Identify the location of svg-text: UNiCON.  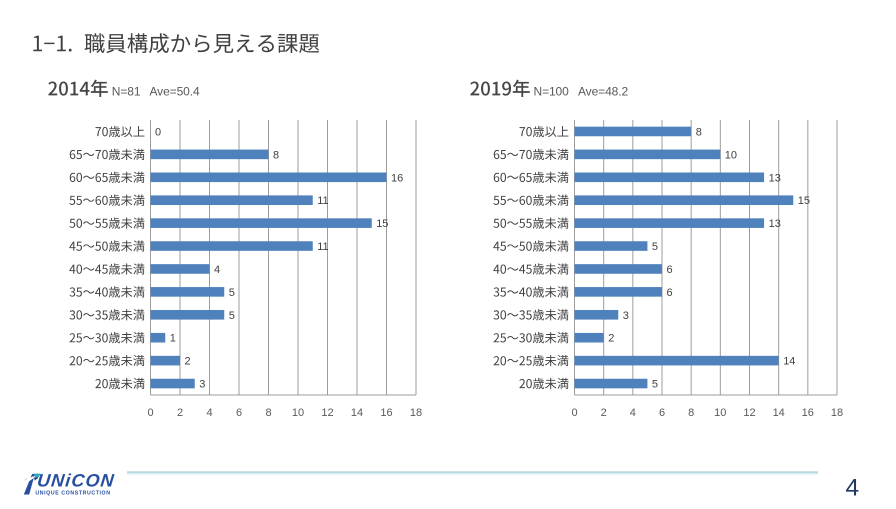
(76, 480).